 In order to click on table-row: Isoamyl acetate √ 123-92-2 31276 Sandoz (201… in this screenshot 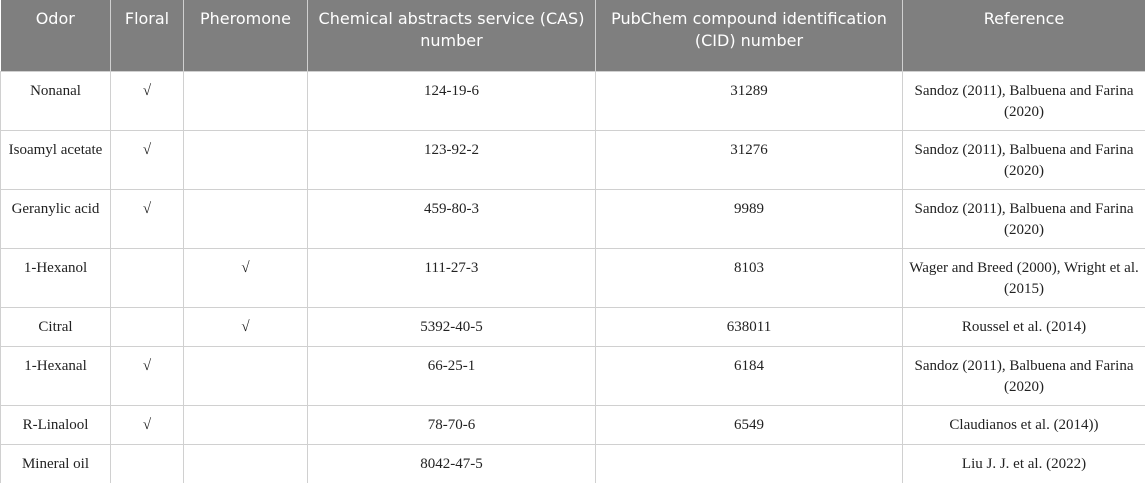, I will do `click(572, 159)`.